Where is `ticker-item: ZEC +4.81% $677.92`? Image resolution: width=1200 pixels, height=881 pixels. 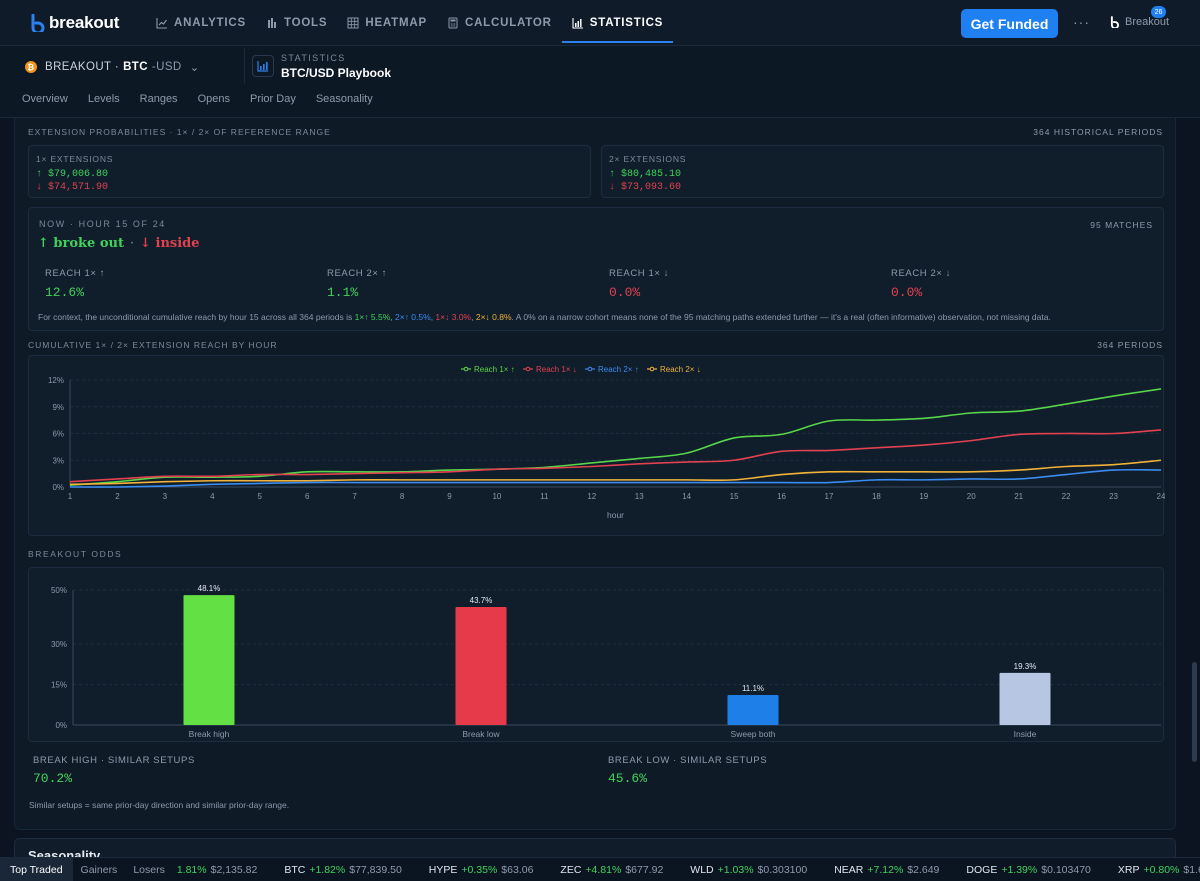 ticker-item: ZEC +4.81% $677.92 is located at coordinates (611, 870).